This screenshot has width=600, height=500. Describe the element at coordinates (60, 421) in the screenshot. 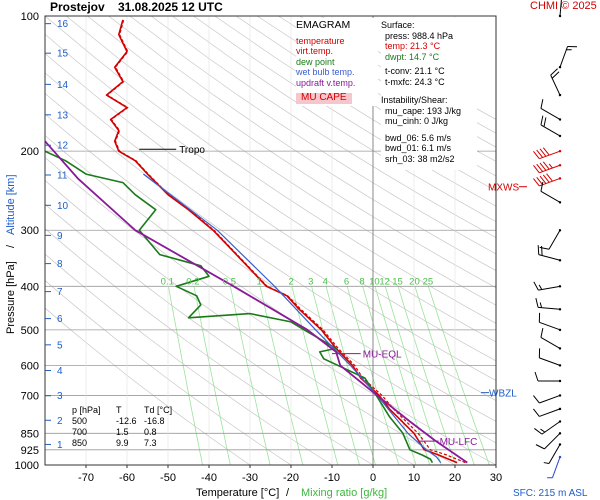

I see `altitude-tick-label: 2` at that location.